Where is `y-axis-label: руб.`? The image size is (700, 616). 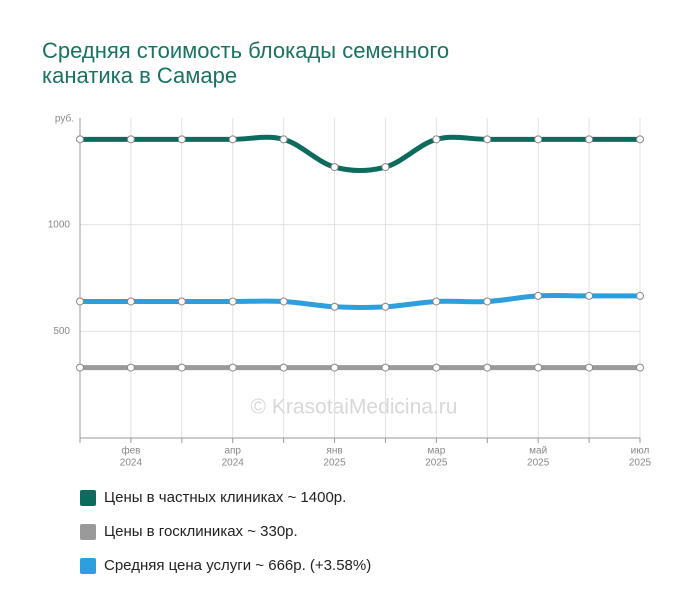
y-axis-label: руб. is located at coordinates (64, 119).